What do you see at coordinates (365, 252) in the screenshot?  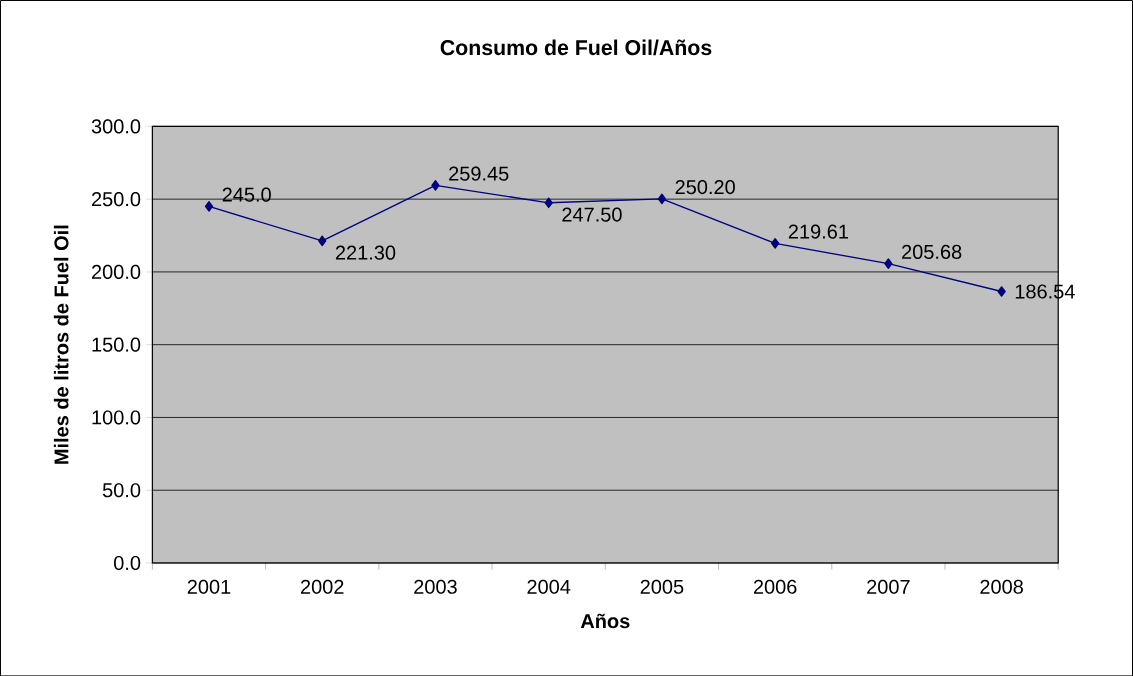 I see `data-label: 221.30` at bounding box center [365, 252].